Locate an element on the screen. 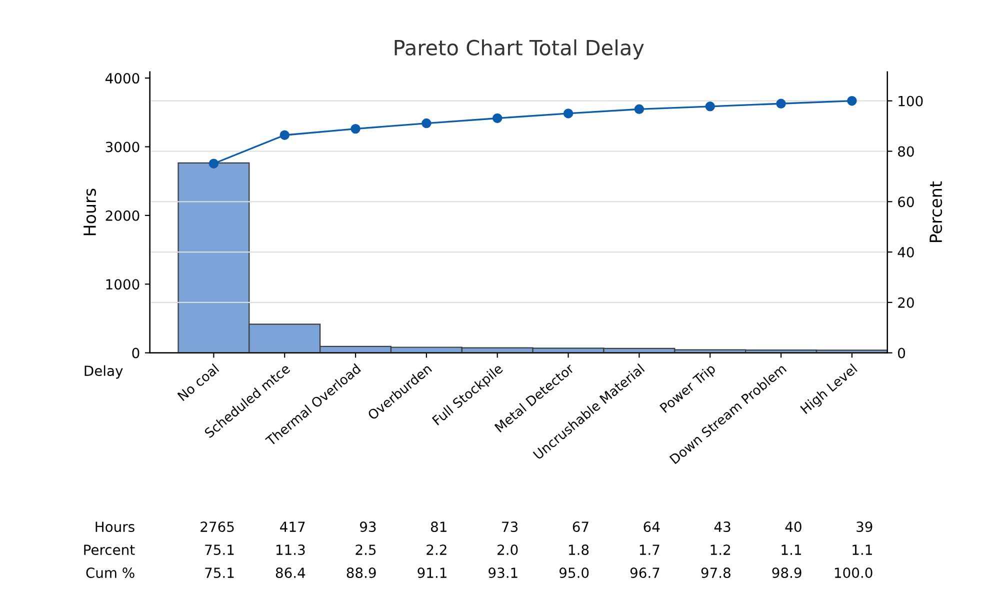 This screenshot has width=986, height=599. data-label: 75.1 is located at coordinates (219, 573).